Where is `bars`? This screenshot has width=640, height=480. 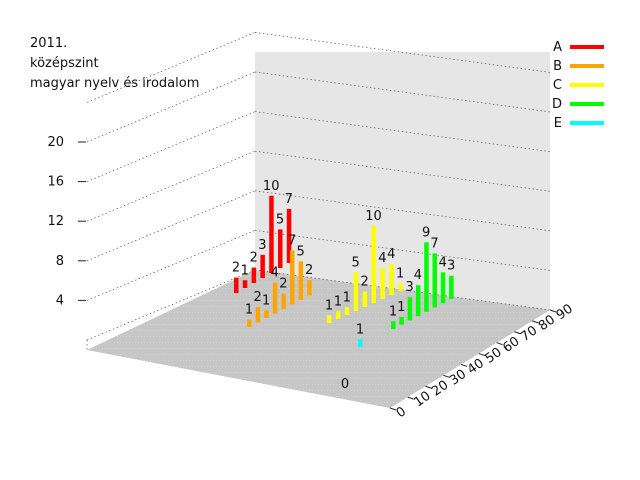 bars is located at coordinates (344, 271).